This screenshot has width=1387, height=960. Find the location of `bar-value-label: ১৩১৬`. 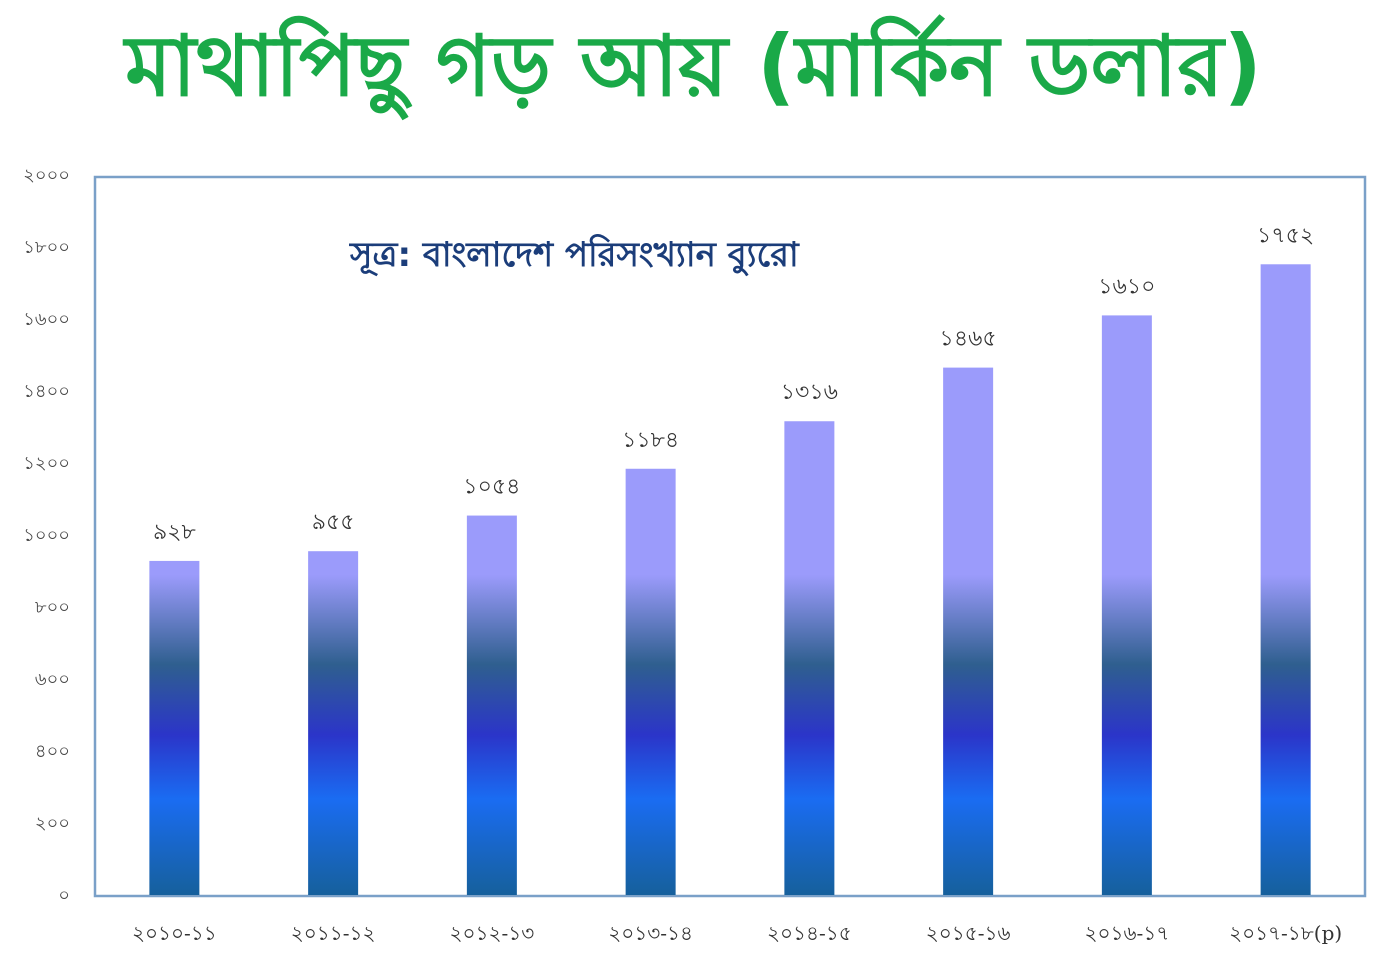

bar-value-label: ১৩১৬ is located at coordinates (809, 392).